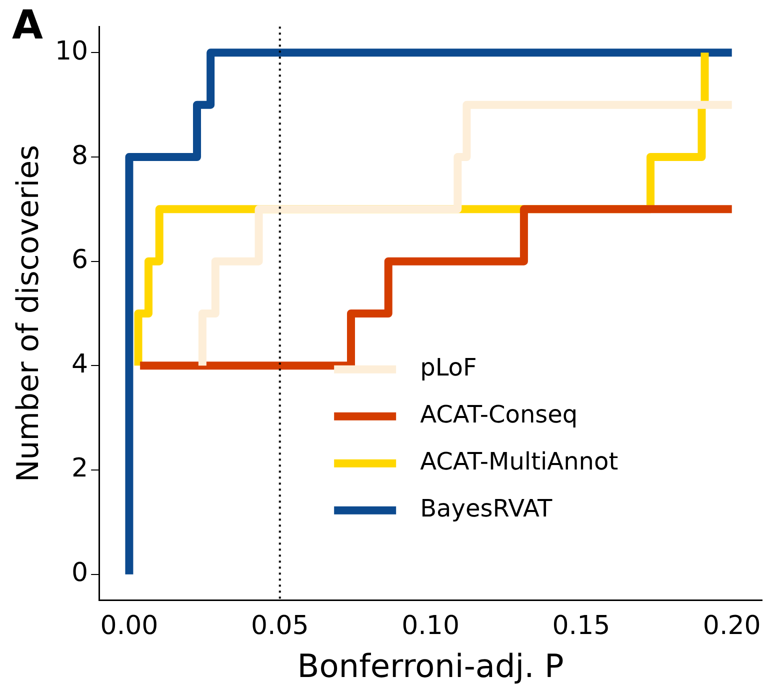 Image resolution: width=782 pixels, height=700 pixels. Describe the element at coordinates (80, 155) in the screenshot. I see `y-tick-label: 8` at that location.